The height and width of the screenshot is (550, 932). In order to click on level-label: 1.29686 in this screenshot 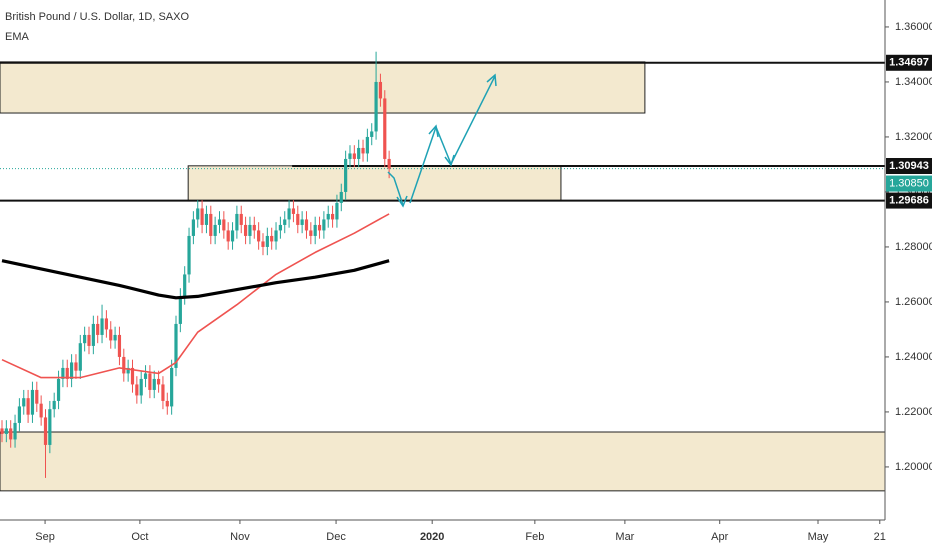, I will do `click(909, 200)`.